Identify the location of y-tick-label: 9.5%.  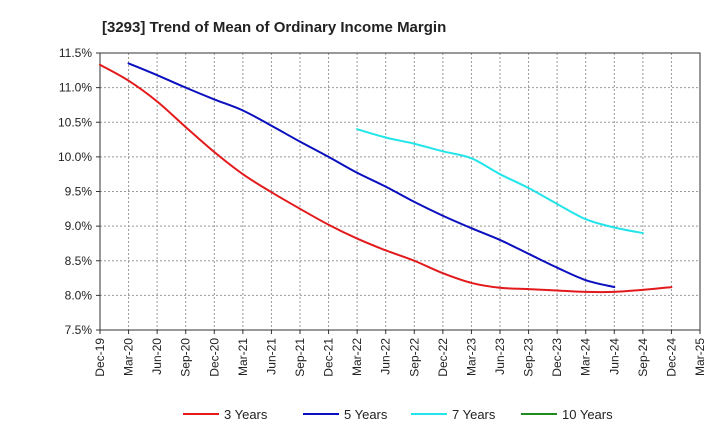
(79, 192).